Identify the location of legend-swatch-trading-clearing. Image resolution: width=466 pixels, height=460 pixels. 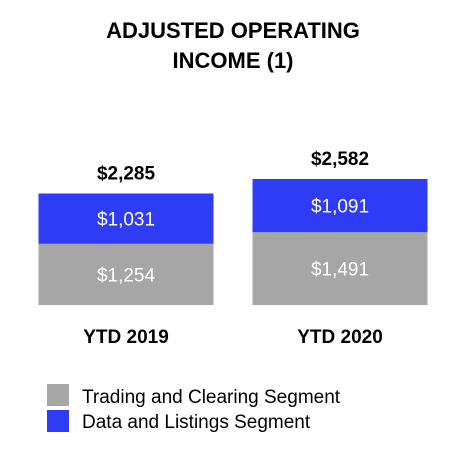
(58, 395).